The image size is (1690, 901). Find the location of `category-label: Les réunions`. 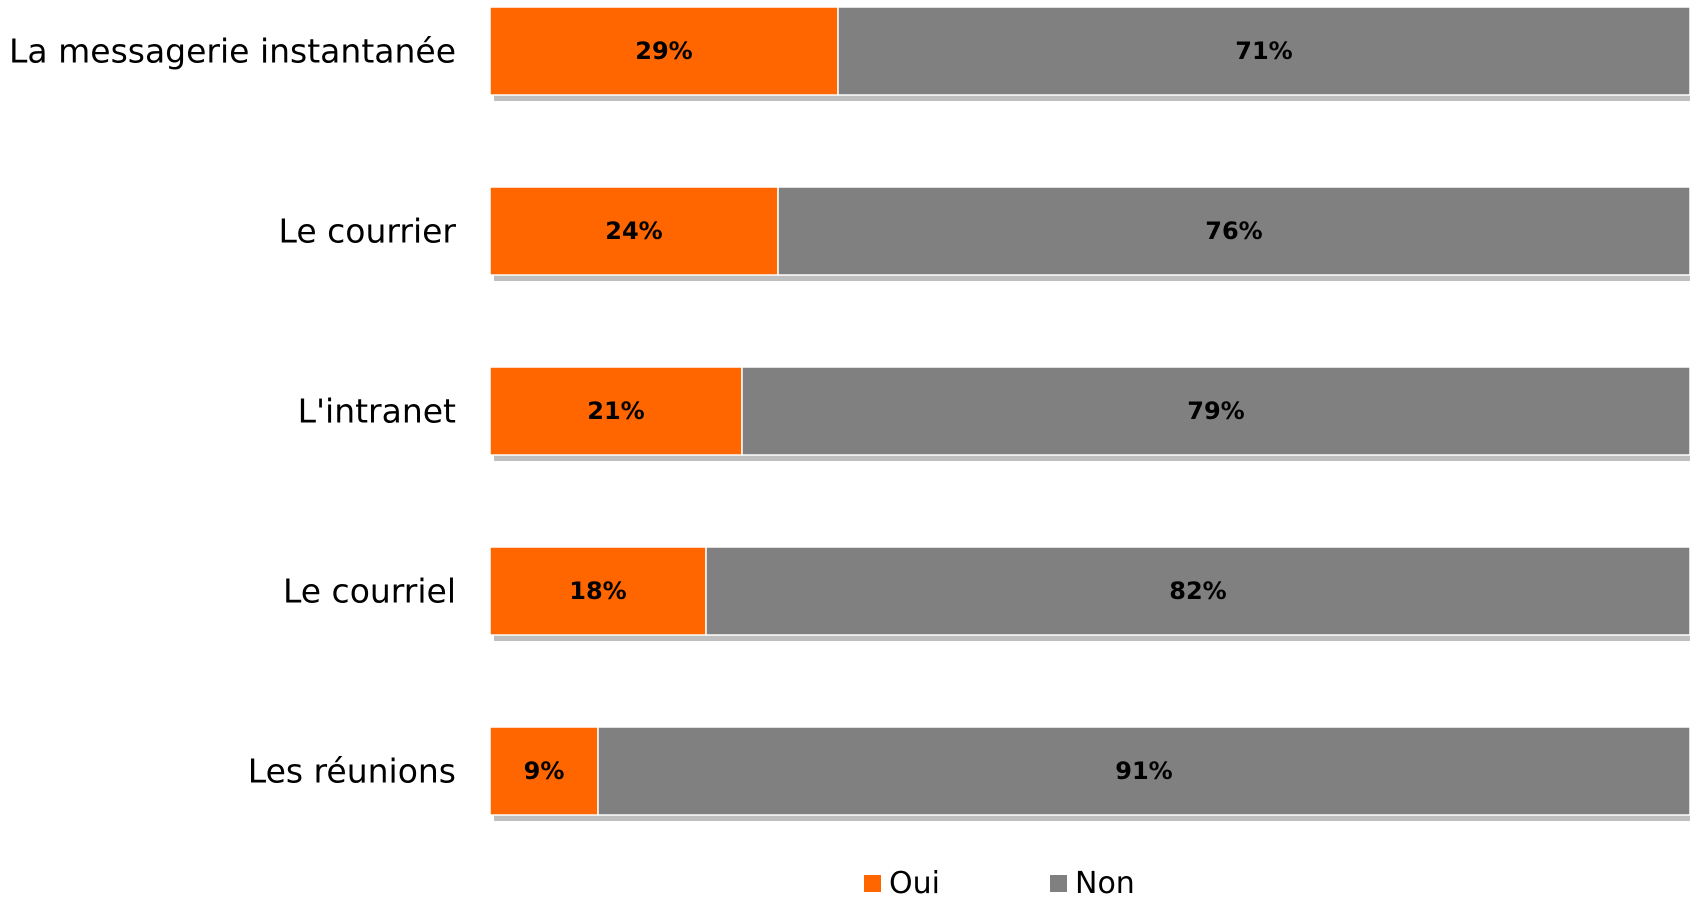

category-label: Les réunions is located at coordinates (352, 771).